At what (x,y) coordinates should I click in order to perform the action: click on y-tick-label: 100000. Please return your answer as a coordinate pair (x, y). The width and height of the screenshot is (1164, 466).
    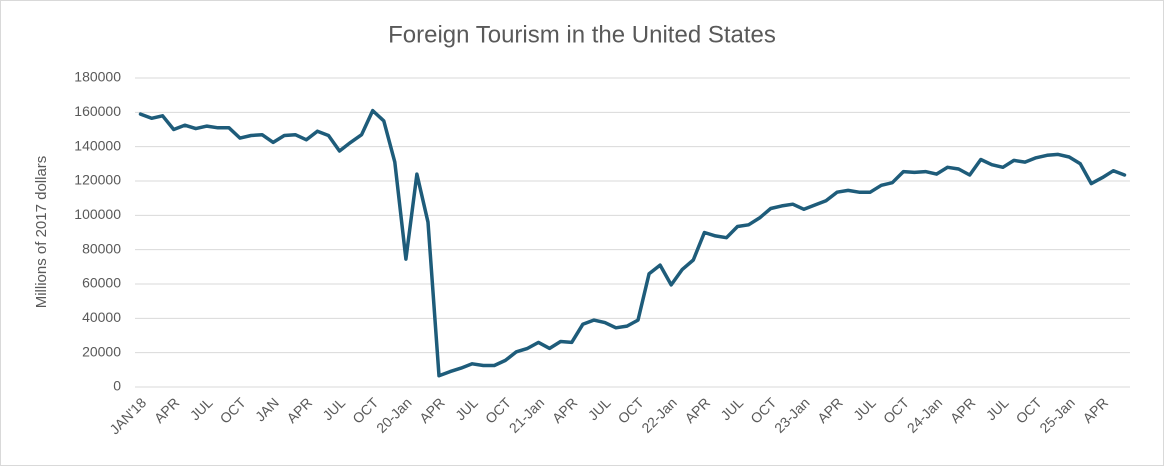
    Looking at the image, I should click on (97, 214).